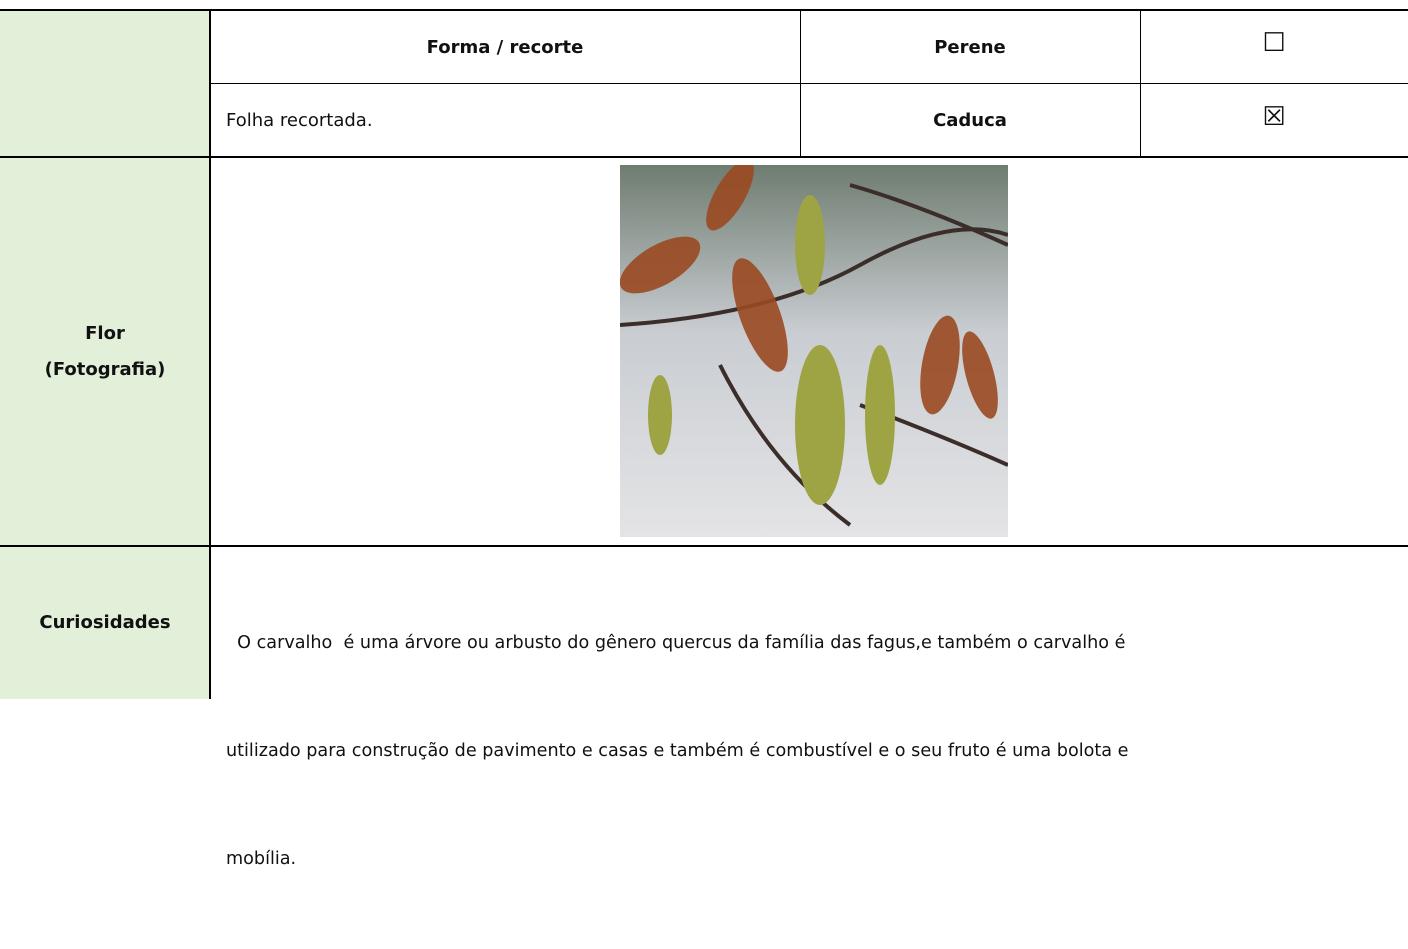 The image size is (1408, 949). What do you see at coordinates (1274, 43) in the screenshot?
I see `checkbox: ☐` at bounding box center [1274, 43].